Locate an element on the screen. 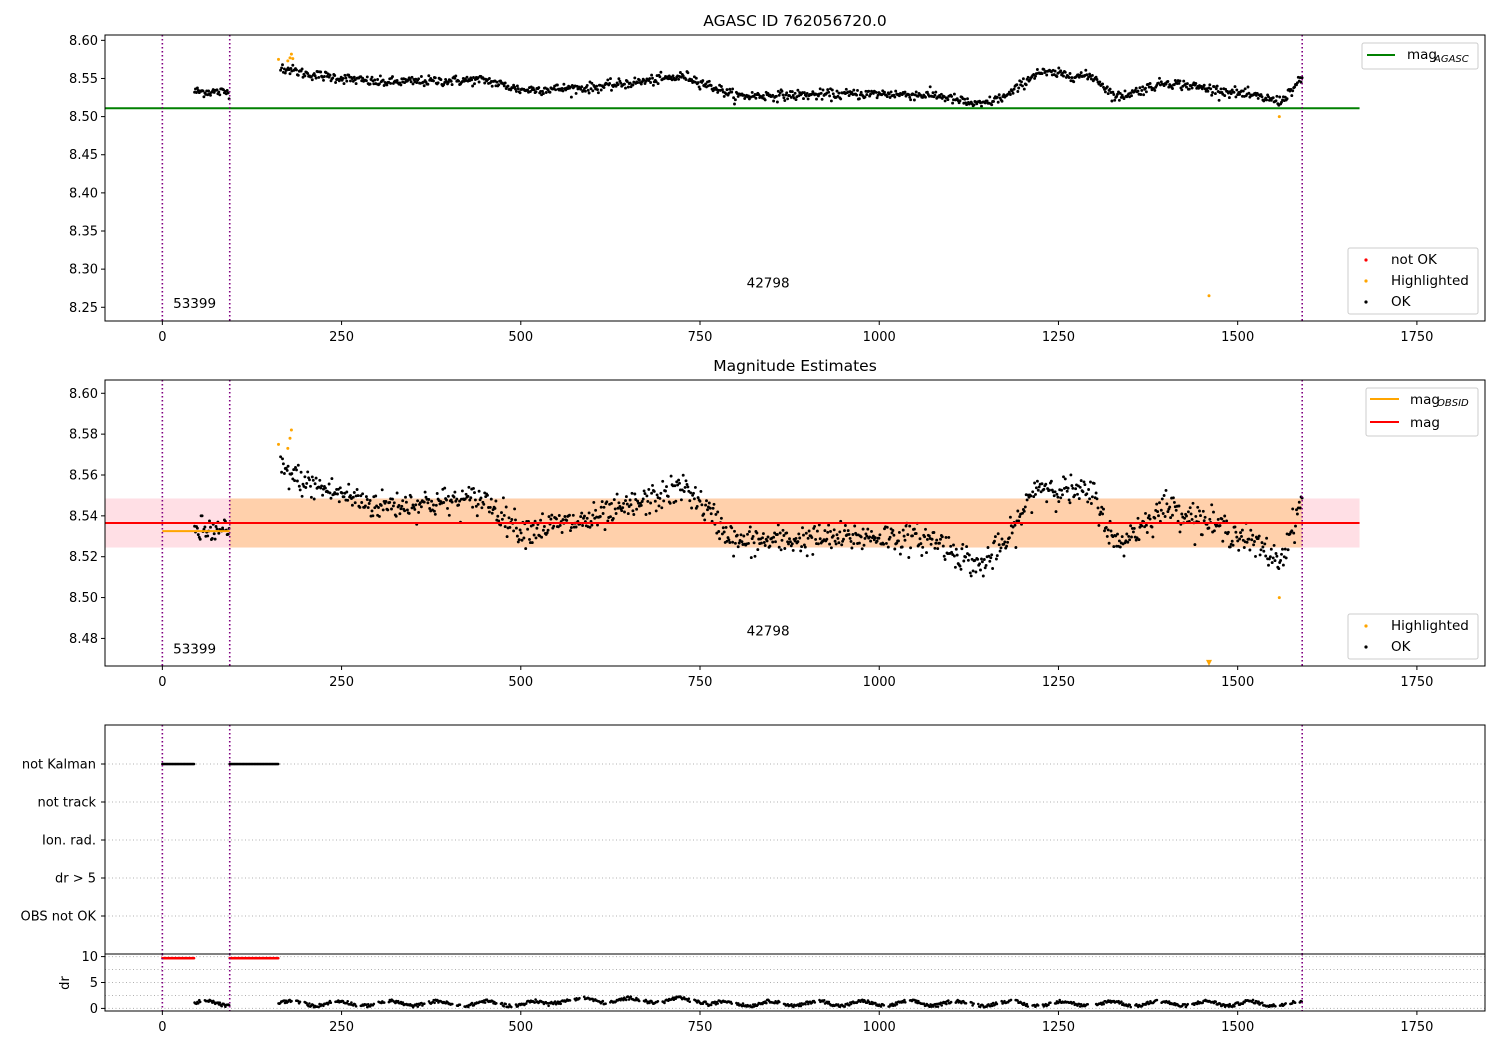 The image size is (1500, 1050). legend-box is located at coordinates (1420, 56).